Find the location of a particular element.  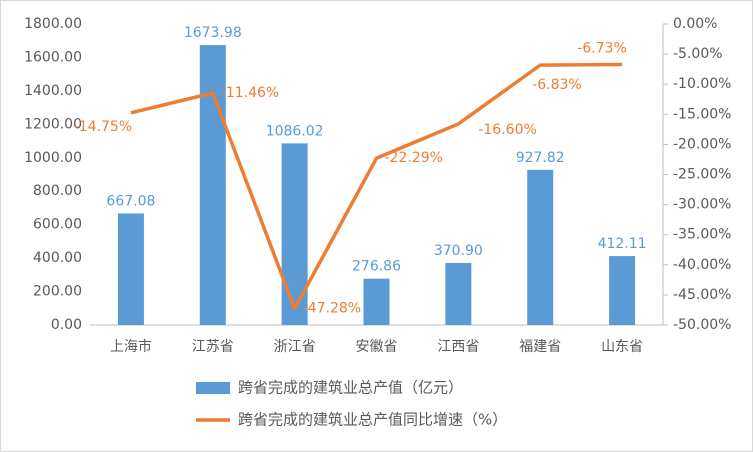

bar-value-label: 276.86 is located at coordinates (376, 267).